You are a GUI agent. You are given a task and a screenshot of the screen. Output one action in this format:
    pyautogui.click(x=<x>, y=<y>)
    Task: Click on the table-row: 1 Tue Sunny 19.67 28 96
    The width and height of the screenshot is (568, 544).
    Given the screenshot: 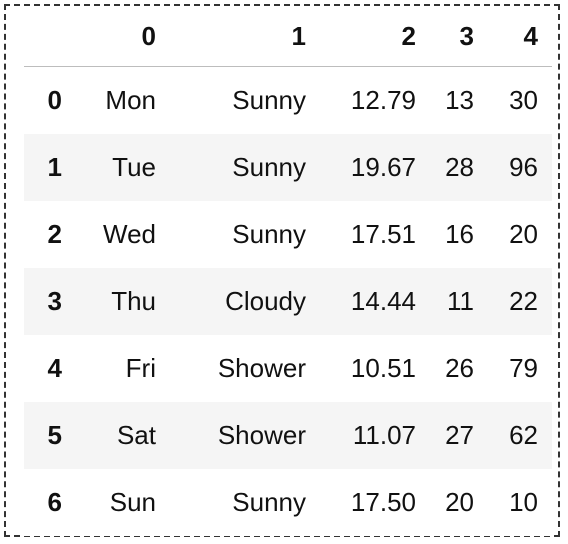 What is the action you would take?
    pyautogui.click(x=288, y=167)
    